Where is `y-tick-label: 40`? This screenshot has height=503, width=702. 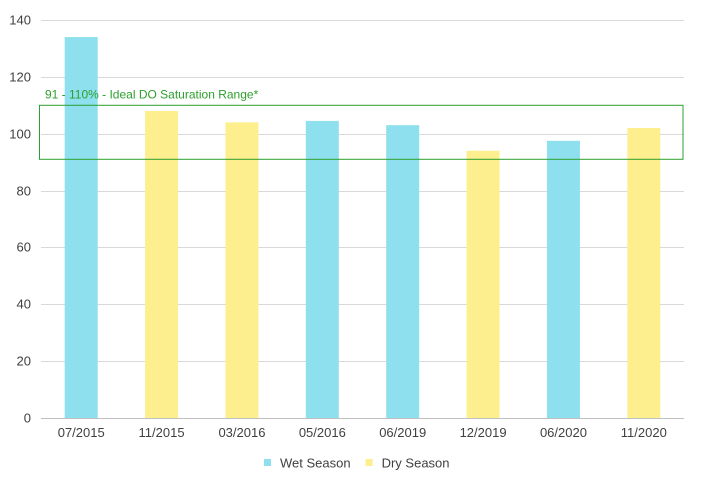 y-tick-label: 40 is located at coordinates (24, 304).